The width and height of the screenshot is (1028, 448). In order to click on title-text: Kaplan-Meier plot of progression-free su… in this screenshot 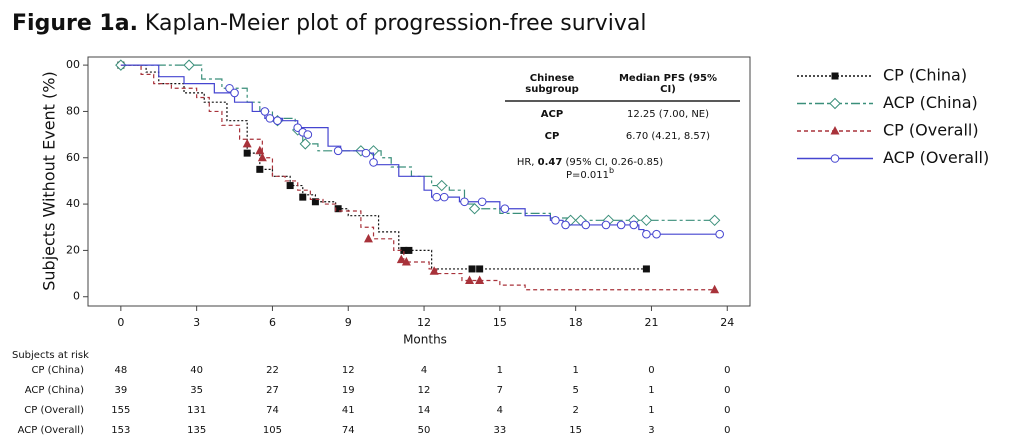, I will do `click(396, 23)`.